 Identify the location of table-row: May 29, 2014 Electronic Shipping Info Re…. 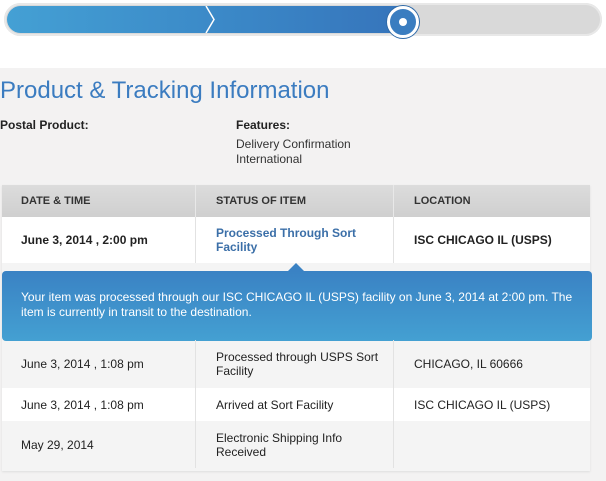
(296, 444).